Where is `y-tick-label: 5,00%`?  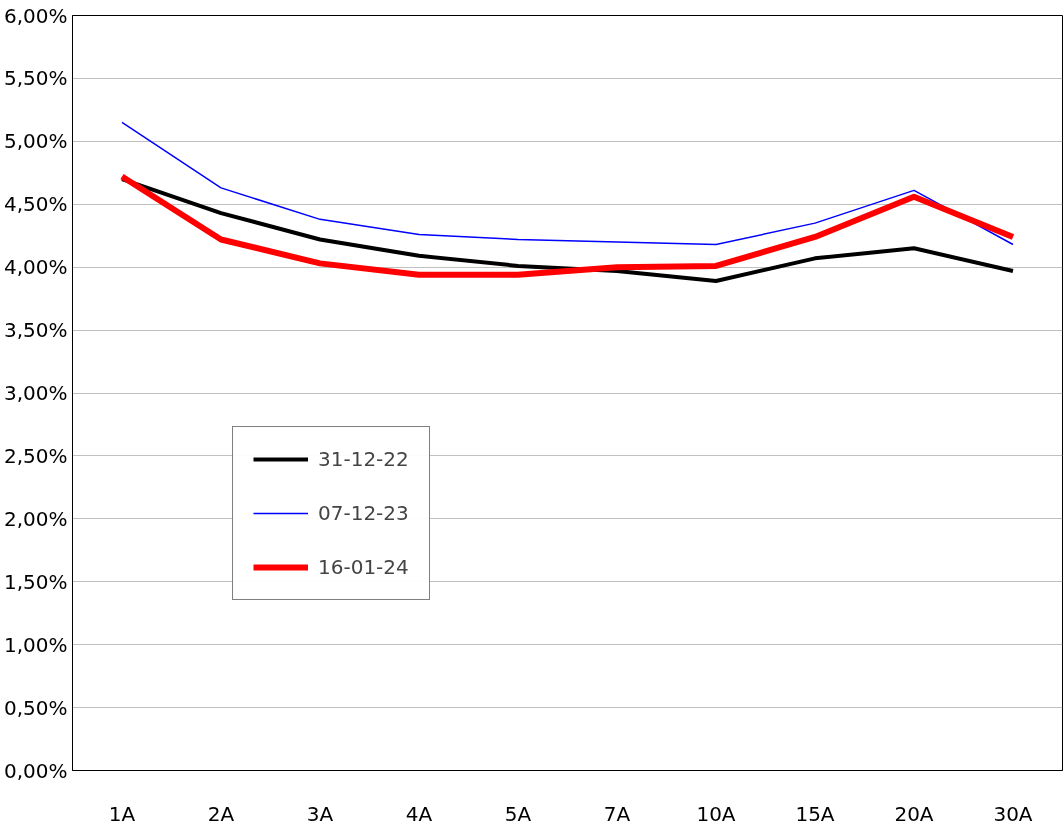 y-tick-label: 5,00% is located at coordinates (35, 141).